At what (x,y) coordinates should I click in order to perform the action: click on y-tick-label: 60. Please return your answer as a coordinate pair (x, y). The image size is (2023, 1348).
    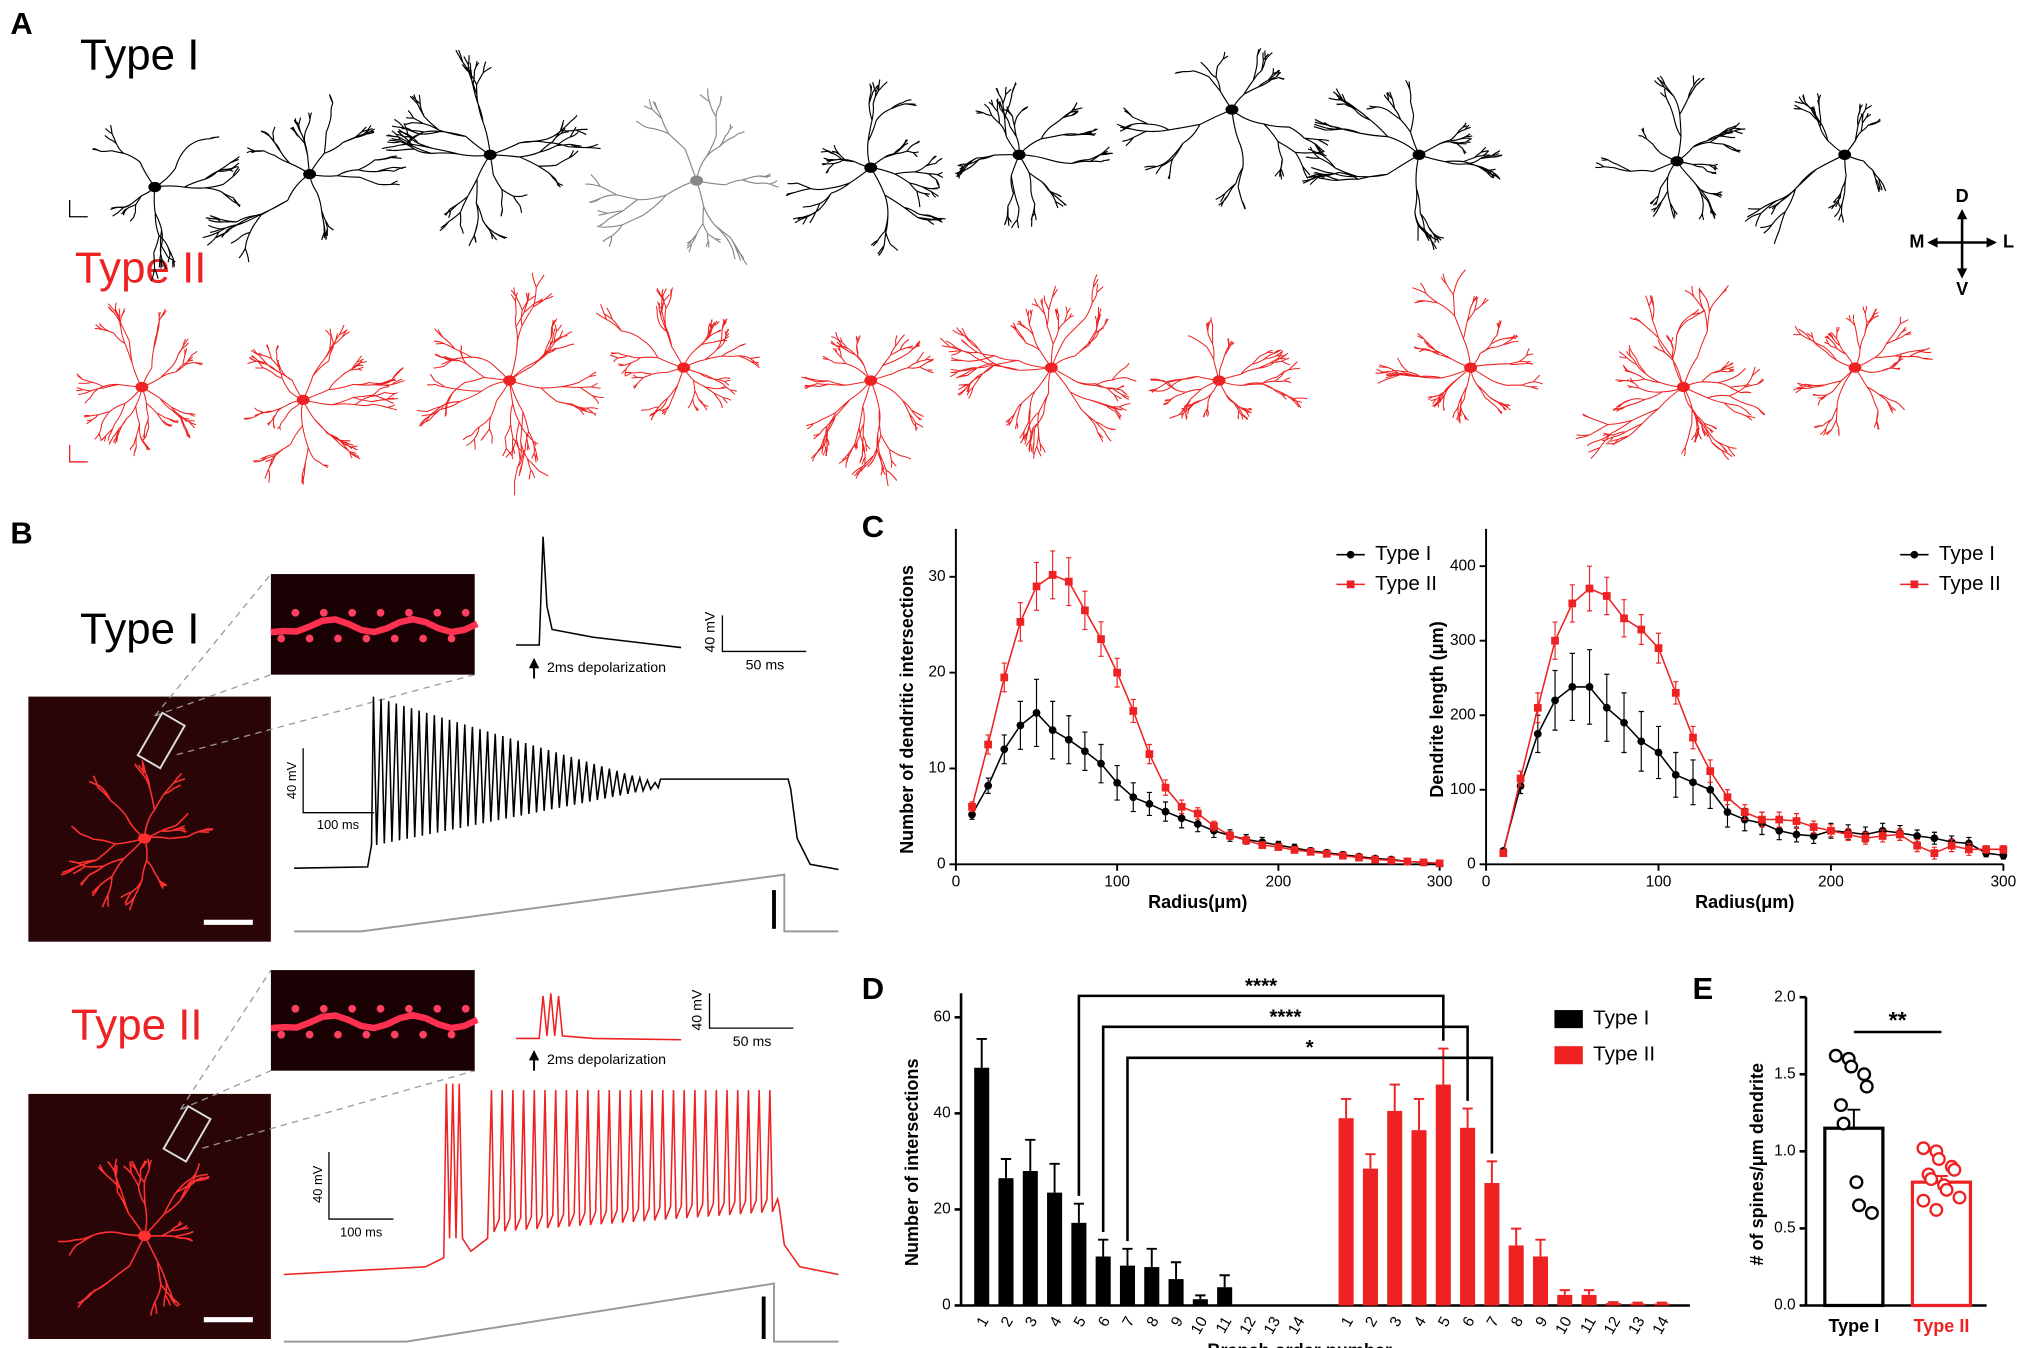
    Looking at the image, I should click on (942, 1016).